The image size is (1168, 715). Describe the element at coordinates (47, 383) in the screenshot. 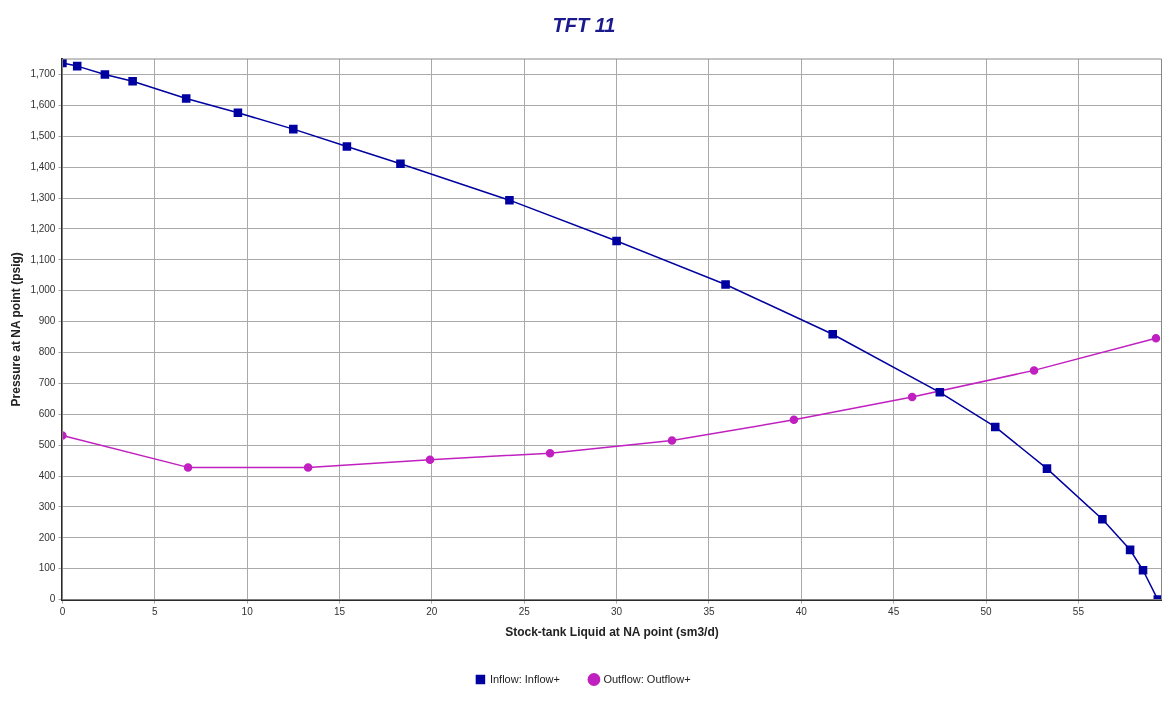

I see `y-tick-label: 700` at that location.